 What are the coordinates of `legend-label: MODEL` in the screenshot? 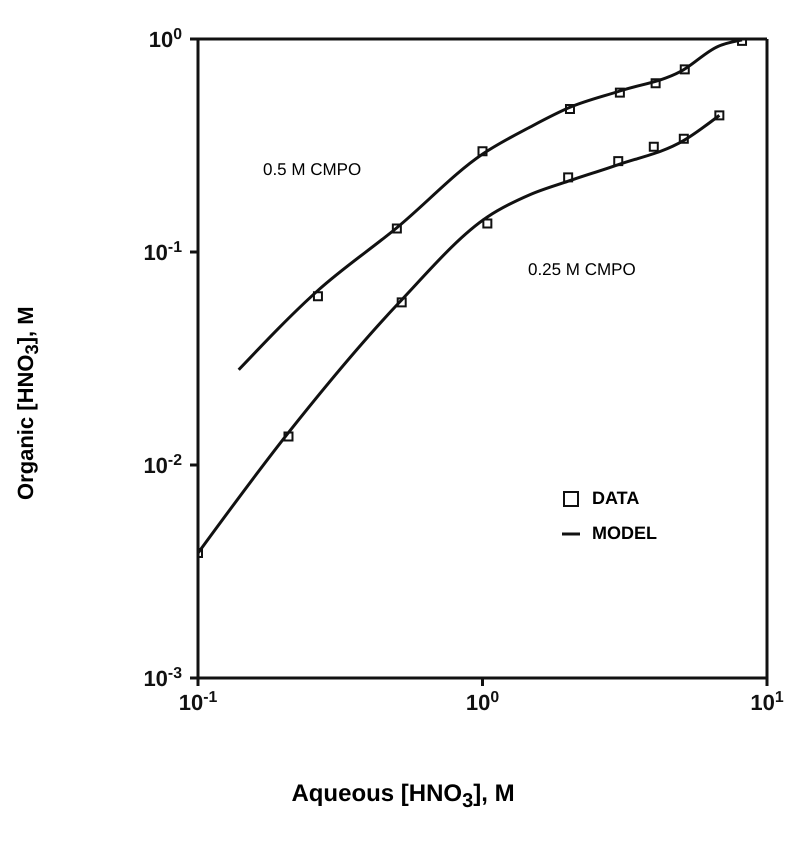 It's located at (624, 533).